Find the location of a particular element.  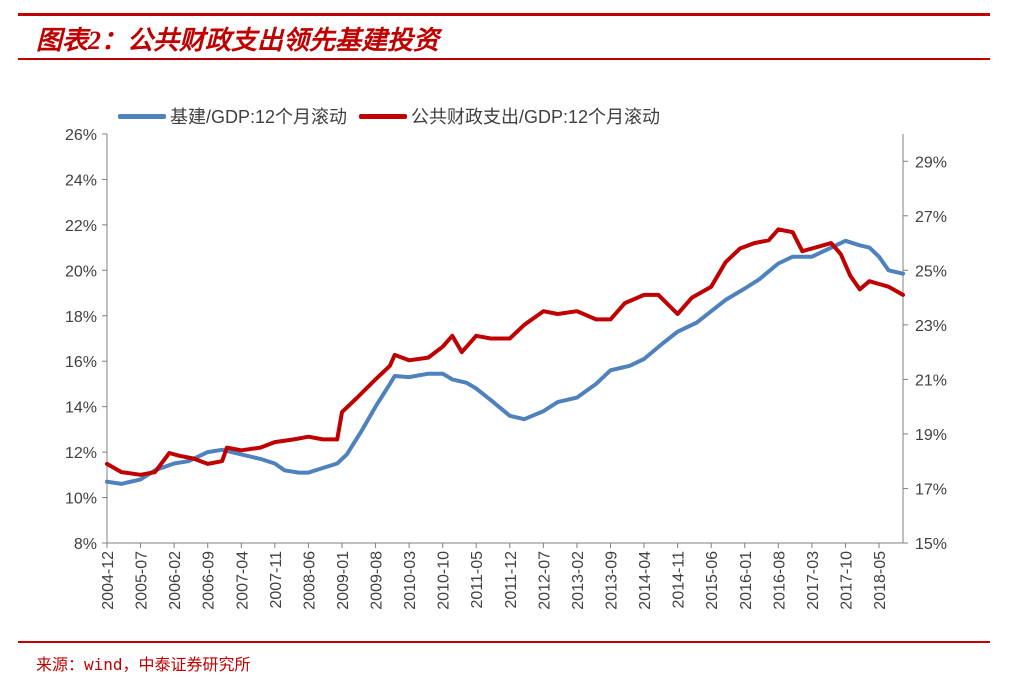

y-left-tick-label: 26% is located at coordinates (81, 135).